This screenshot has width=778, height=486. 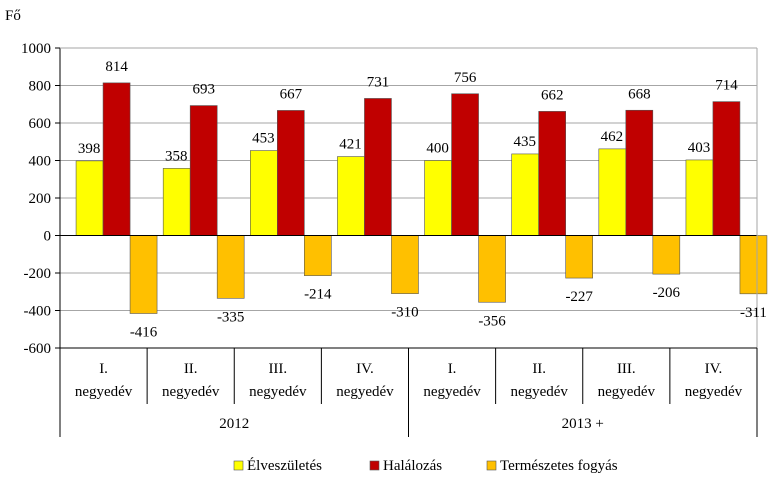 I want to click on data-label: -310, so click(x=405, y=313).